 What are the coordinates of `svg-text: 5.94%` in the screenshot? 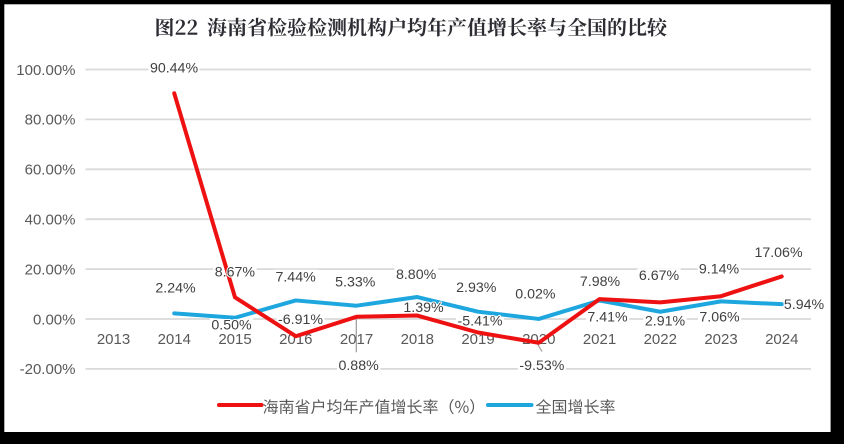 It's located at (804, 305).